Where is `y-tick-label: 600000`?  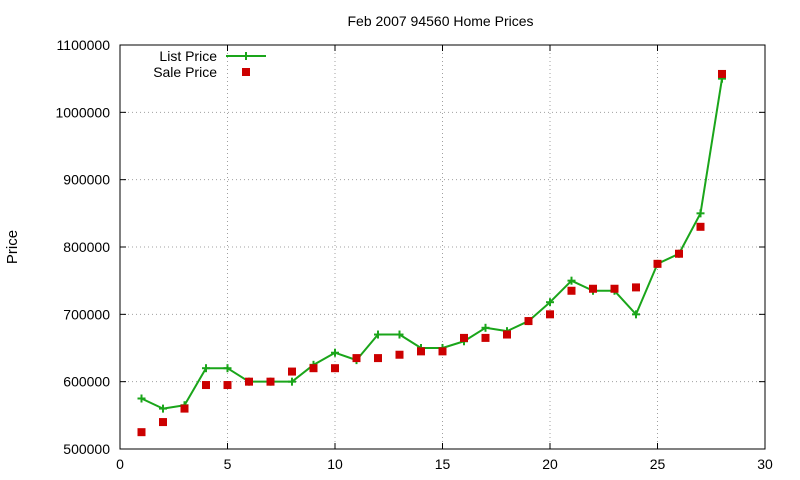 y-tick-label: 600000 is located at coordinates (86, 382).